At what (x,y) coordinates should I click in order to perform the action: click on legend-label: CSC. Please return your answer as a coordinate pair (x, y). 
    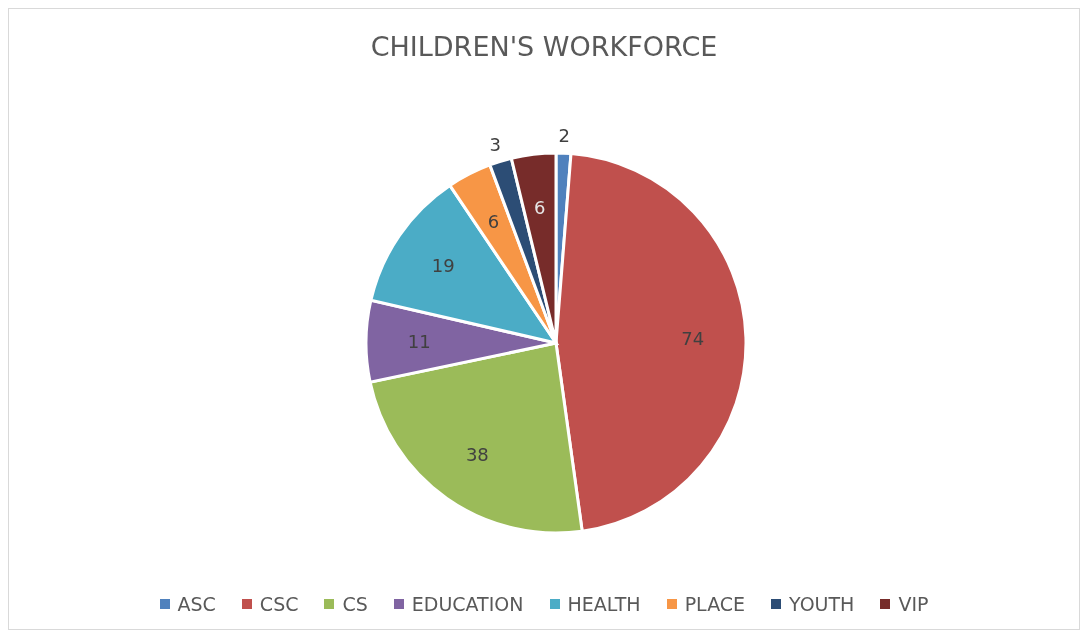
    Looking at the image, I should click on (278, 604).